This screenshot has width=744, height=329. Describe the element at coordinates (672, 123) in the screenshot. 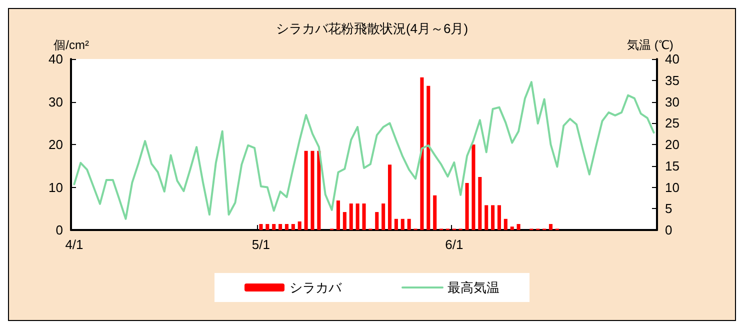

I see `y2-tick-label: 25` at that location.